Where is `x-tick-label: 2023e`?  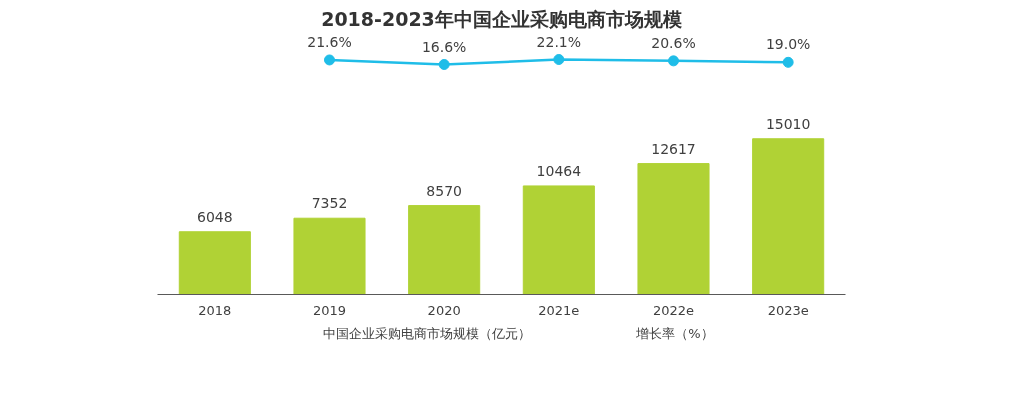
x-tick-label: 2023e is located at coordinates (788, 310).